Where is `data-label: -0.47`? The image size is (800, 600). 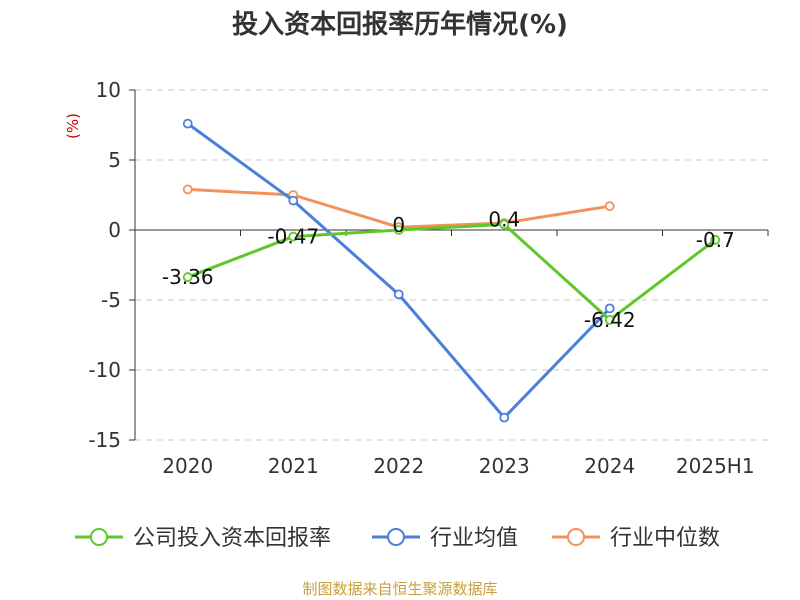 data-label: -0.47 is located at coordinates (293, 237).